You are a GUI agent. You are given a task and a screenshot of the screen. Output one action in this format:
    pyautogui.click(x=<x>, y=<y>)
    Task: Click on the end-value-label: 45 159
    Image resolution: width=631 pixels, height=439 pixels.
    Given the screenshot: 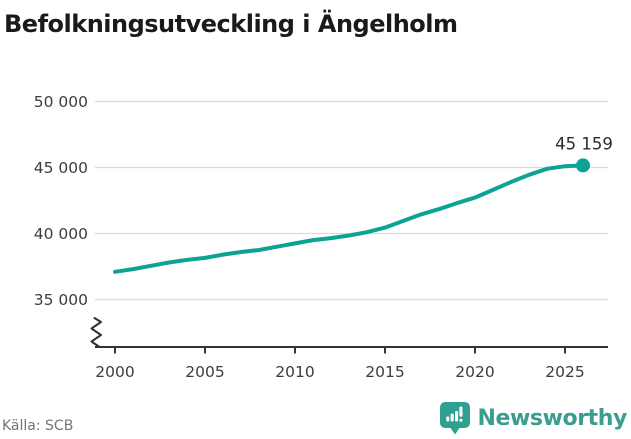 What is the action you would take?
    pyautogui.click(x=584, y=143)
    